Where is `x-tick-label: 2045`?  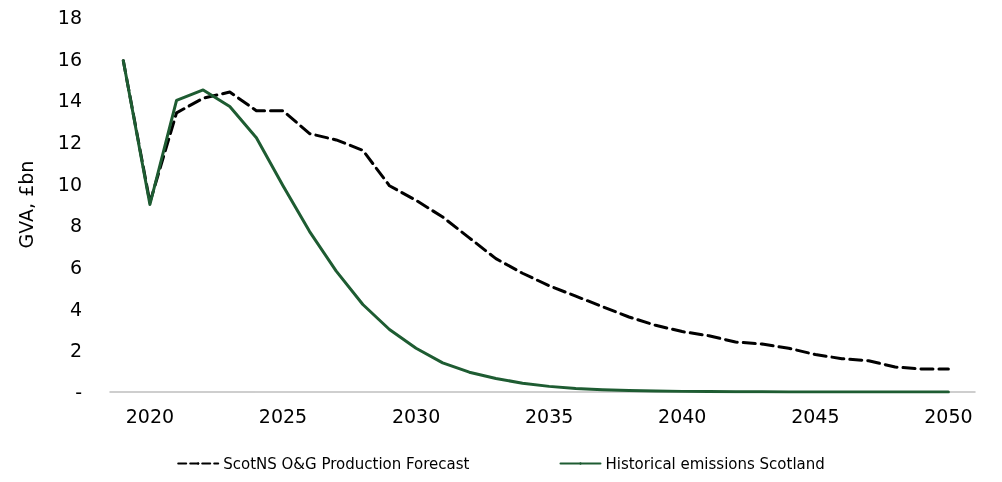
x-tick-label: 2045 is located at coordinates (815, 415).